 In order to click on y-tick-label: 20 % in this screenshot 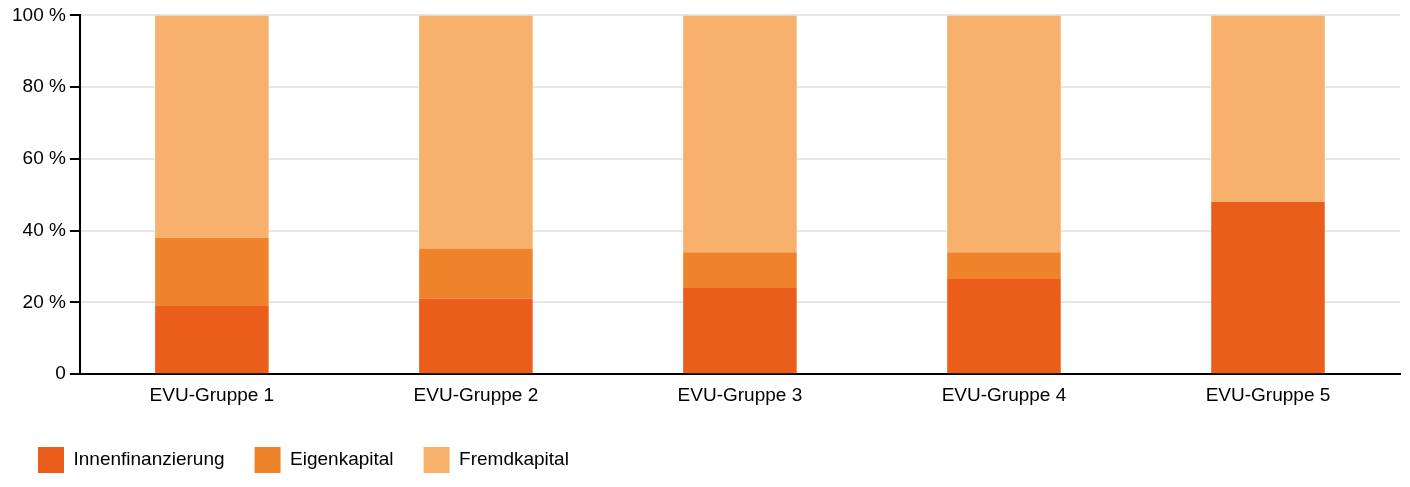, I will do `click(44, 301)`.